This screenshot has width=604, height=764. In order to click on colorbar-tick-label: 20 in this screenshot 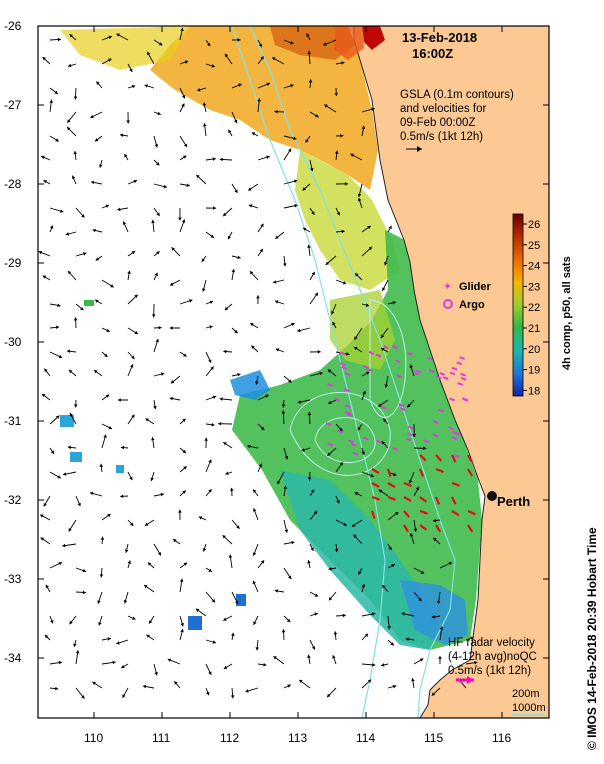, I will do `click(534, 350)`.